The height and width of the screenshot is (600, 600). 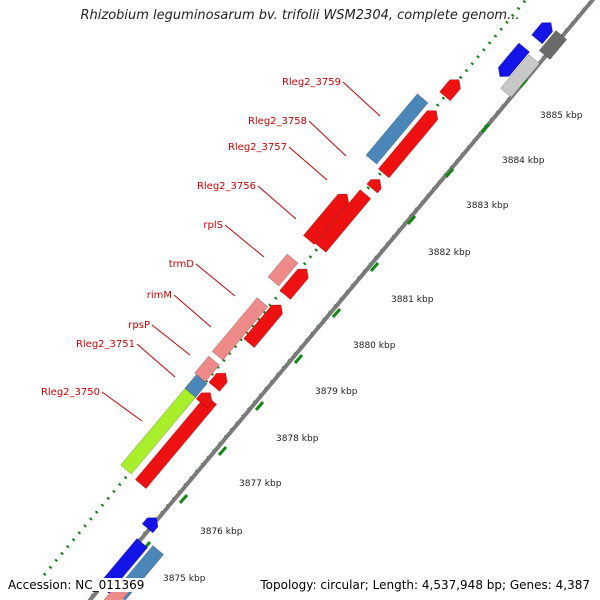 I want to click on tick-label: 3878 kbp, so click(x=297, y=439).